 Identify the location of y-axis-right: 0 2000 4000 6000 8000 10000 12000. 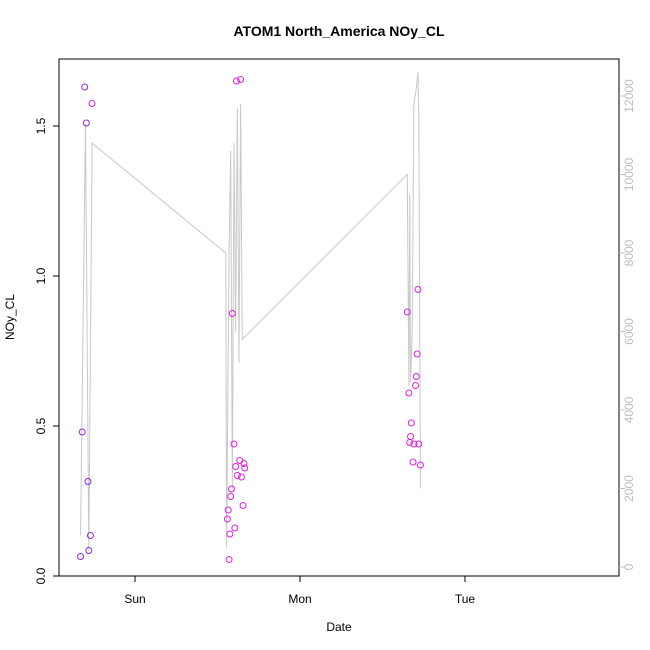
(627, 324).